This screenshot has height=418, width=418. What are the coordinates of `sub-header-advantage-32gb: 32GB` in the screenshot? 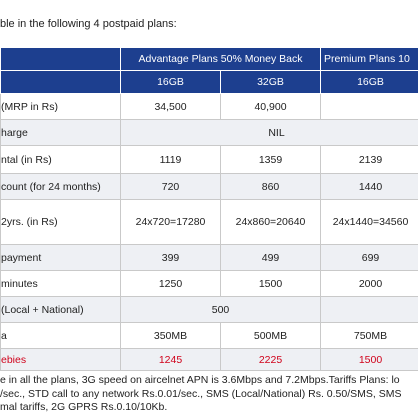 It's located at (270, 82).